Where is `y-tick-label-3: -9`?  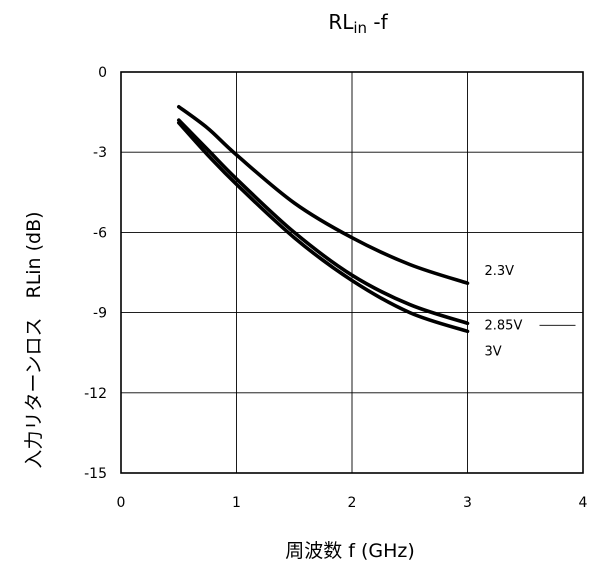
y-tick-label-3: -9 is located at coordinates (100, 314).